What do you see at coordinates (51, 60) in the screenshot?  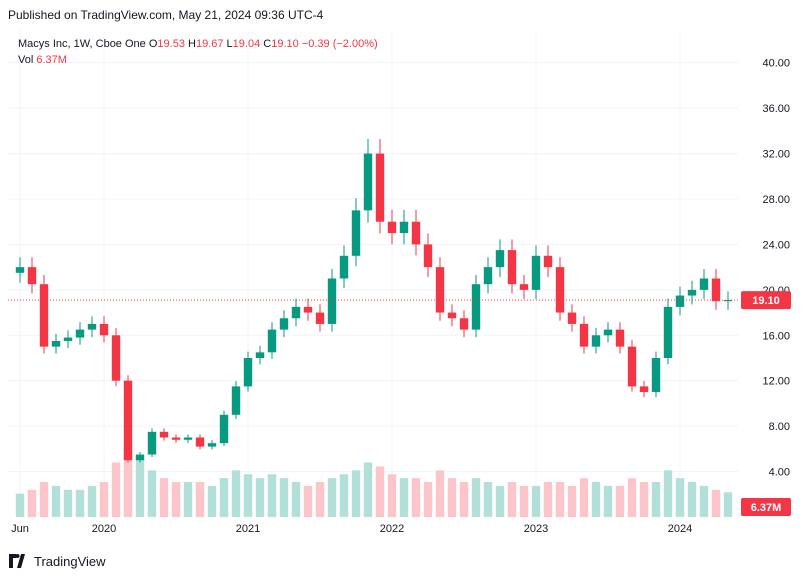 I see `volume-value: 6.37M` at bounding box center [51, 60].